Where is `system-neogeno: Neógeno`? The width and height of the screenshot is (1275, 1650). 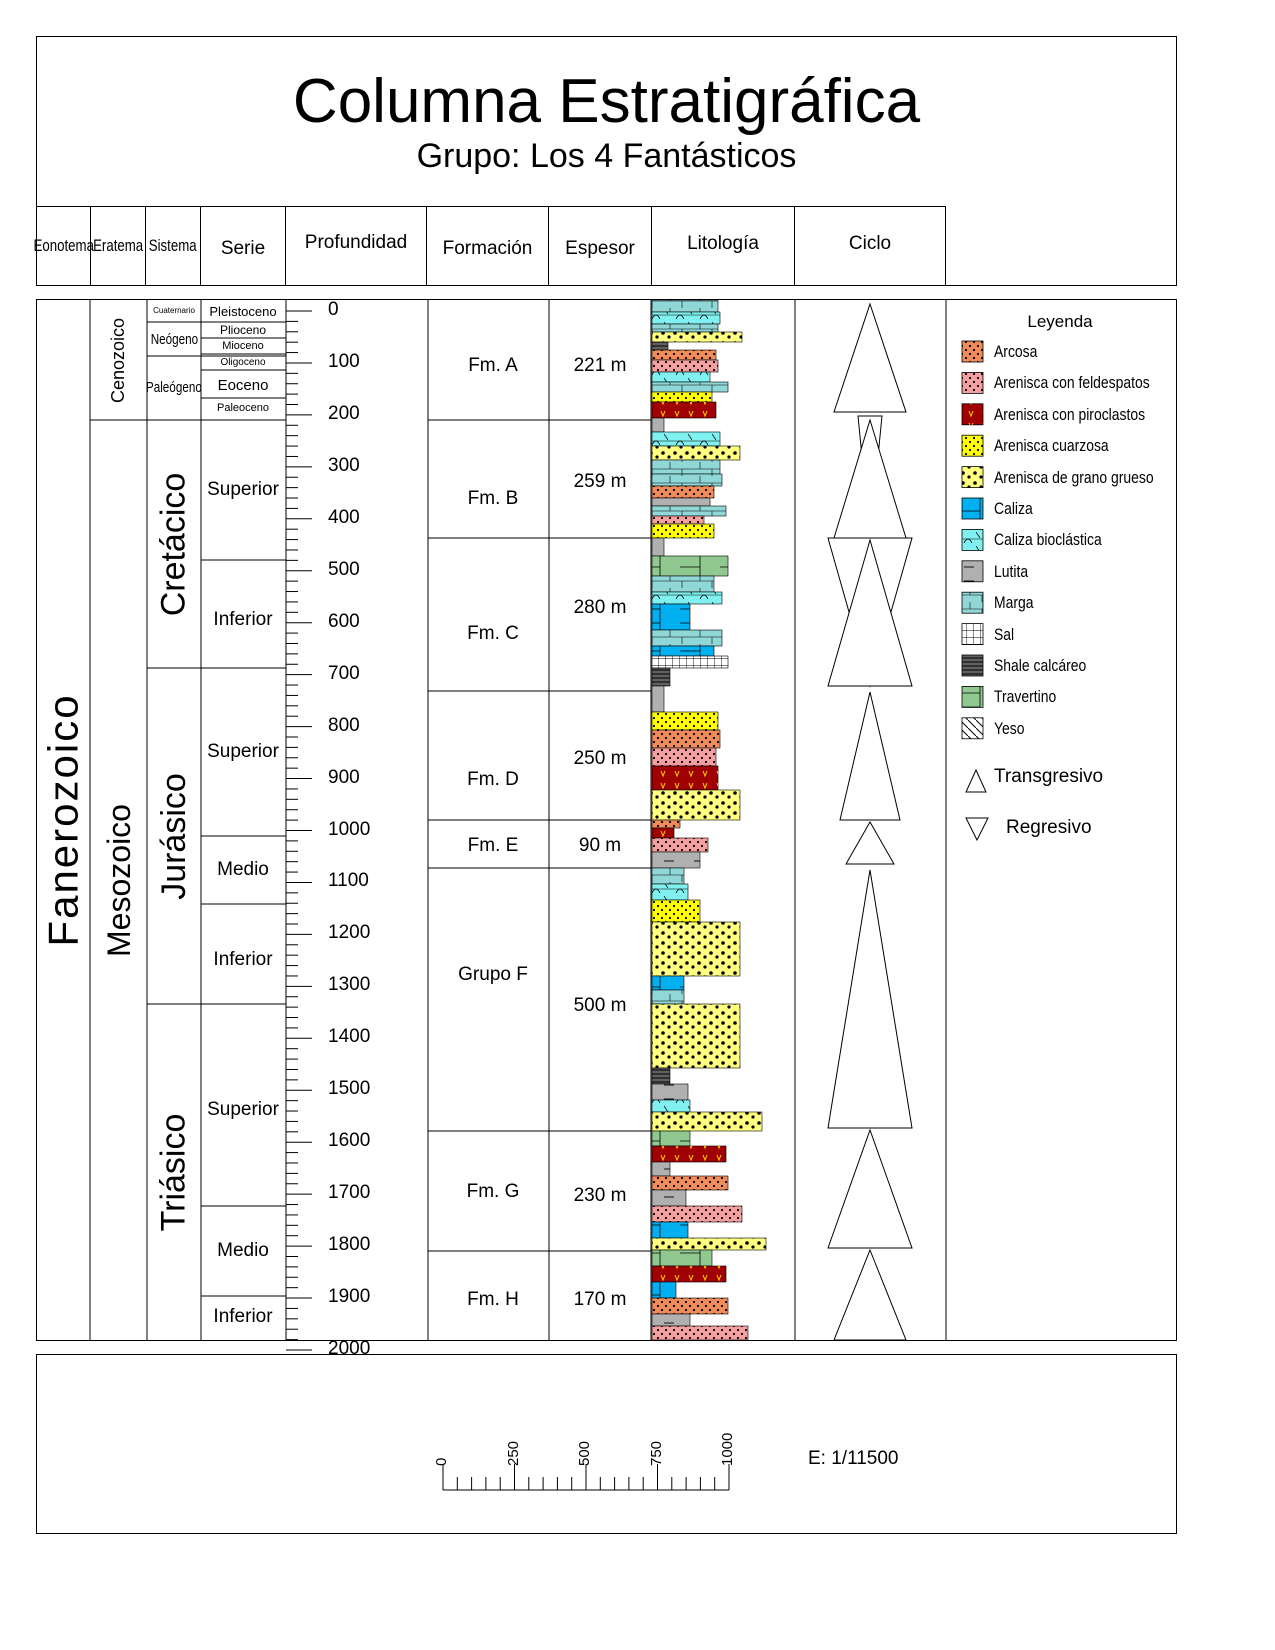
system-neogeno: Neógeno is located at coordinates (174, 339).